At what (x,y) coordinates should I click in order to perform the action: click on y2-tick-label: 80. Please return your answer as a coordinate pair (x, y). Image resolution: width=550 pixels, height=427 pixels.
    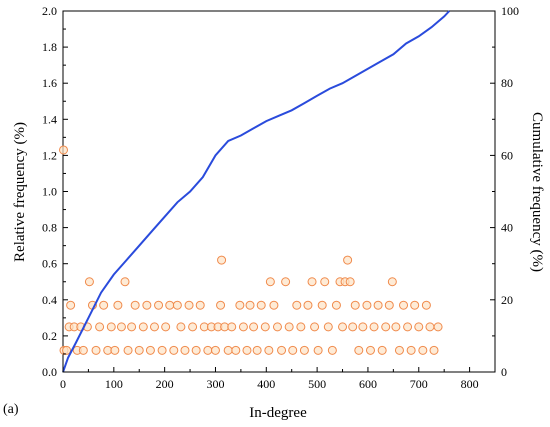
    Looking at the image, I should click on (507, 83).